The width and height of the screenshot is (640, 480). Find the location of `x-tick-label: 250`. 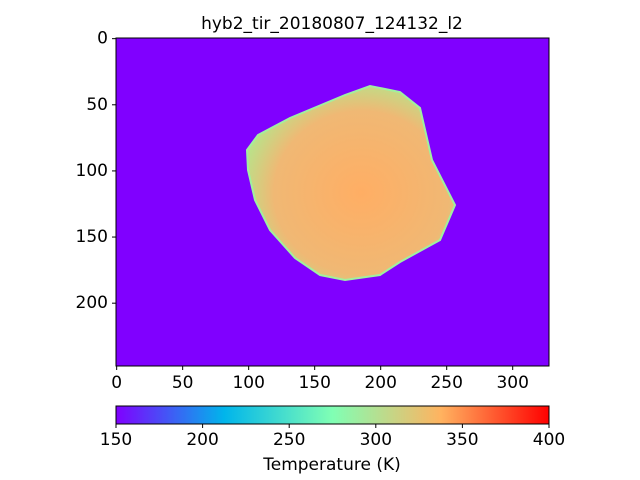

x-tick-label: 250 is located at coordinates (446, 383).